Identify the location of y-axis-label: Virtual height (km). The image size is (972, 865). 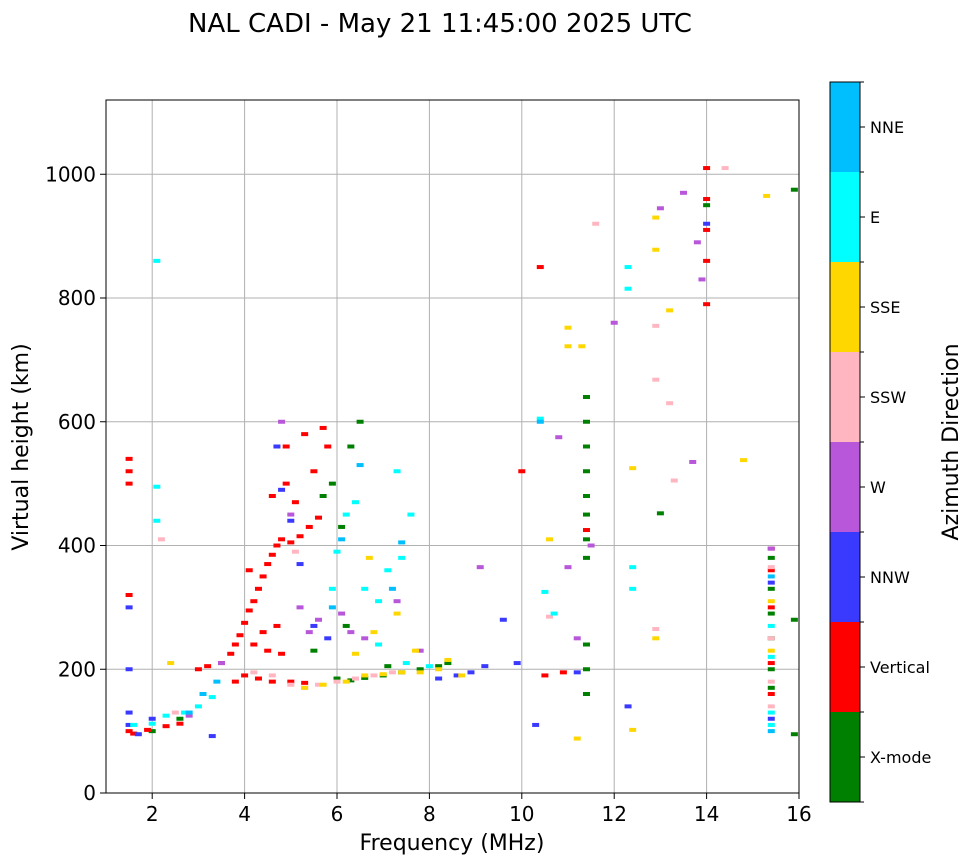
(21, 446).